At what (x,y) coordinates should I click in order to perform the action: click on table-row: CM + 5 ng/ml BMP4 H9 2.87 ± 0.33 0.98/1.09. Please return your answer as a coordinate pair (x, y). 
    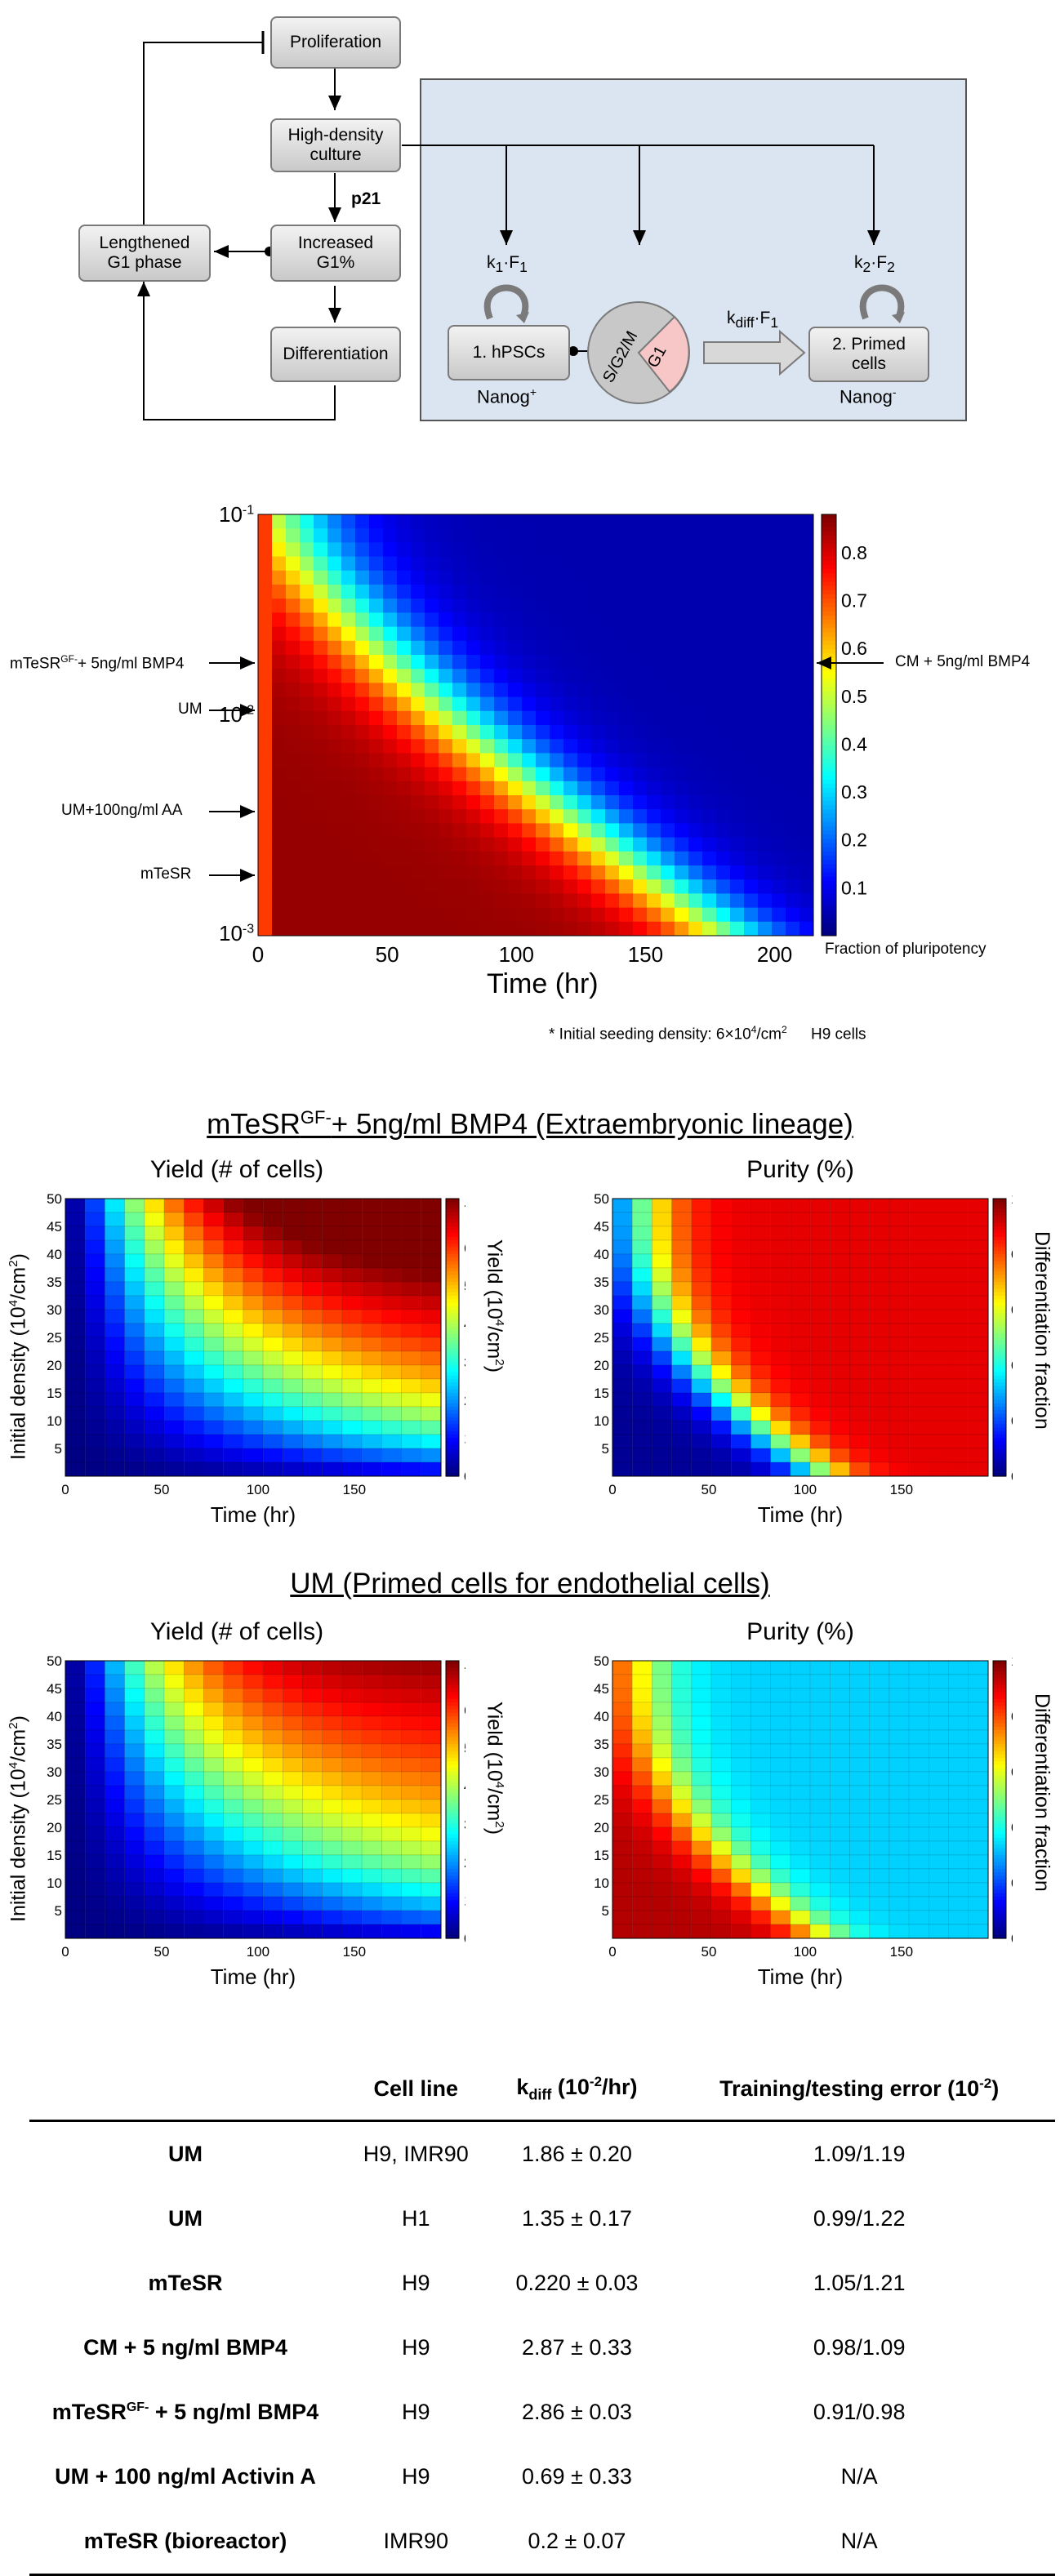
    Looking at the image, I should click on (495, 2347).